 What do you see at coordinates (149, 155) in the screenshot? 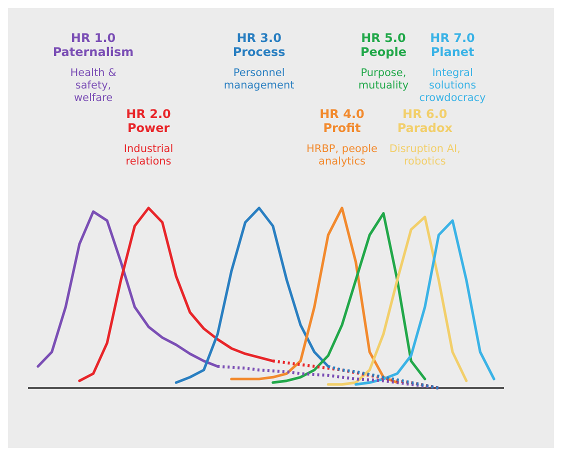
I see `text: Industrial relations` at bounding box center [149, 155].